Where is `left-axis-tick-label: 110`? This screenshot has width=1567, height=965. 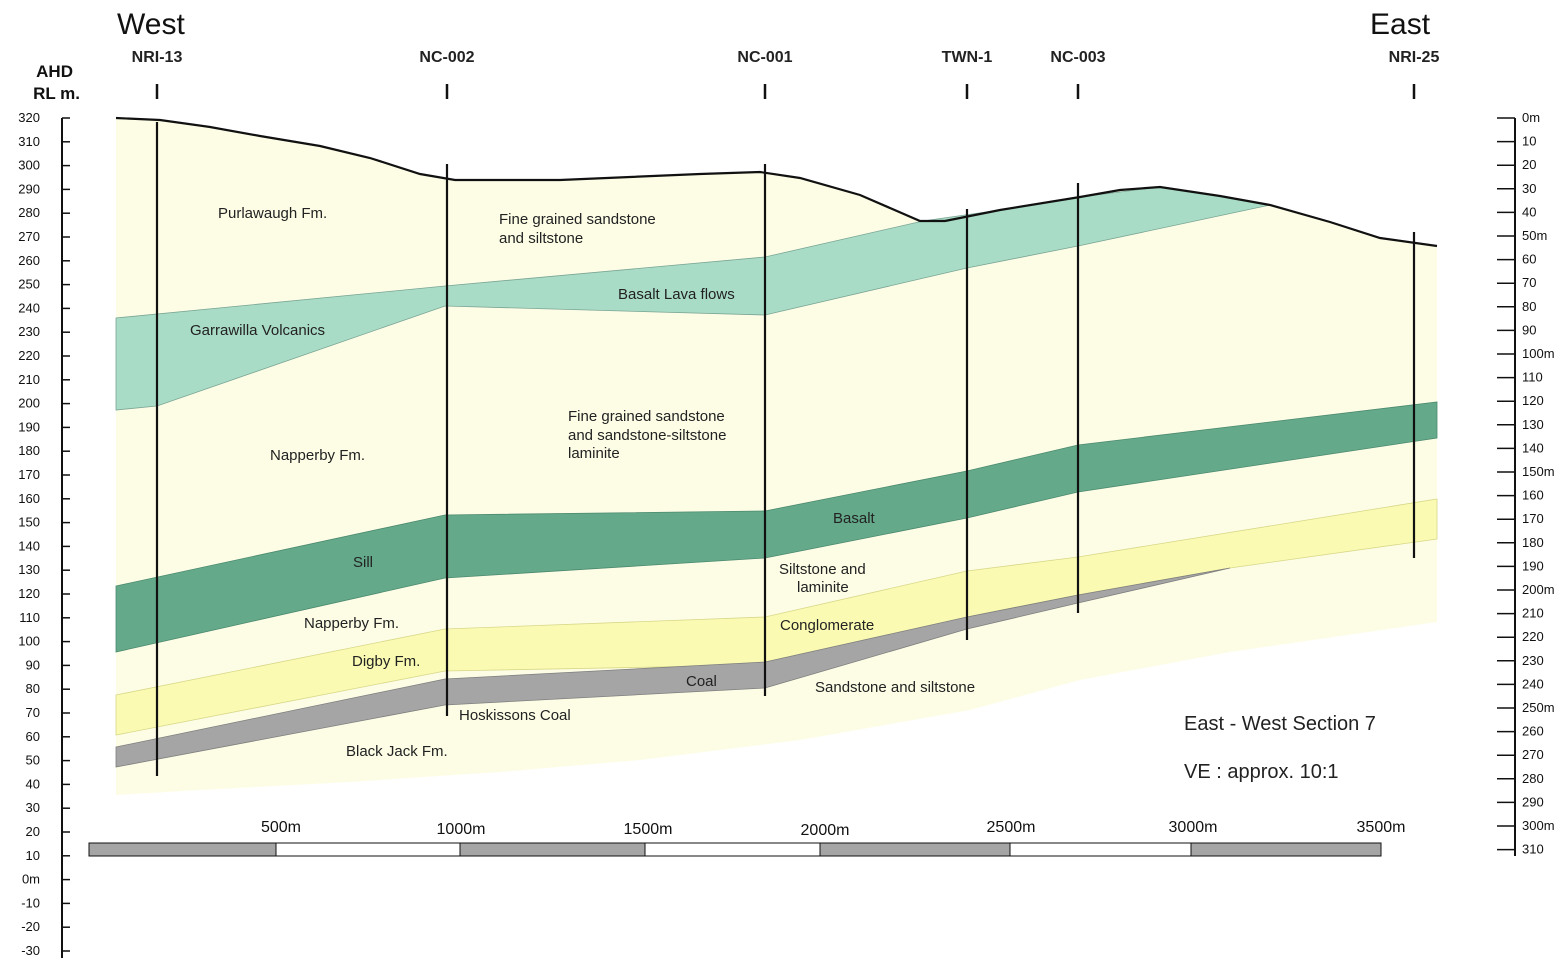
left-axis-tick-label: 110 is located at coordinates (29, 617).